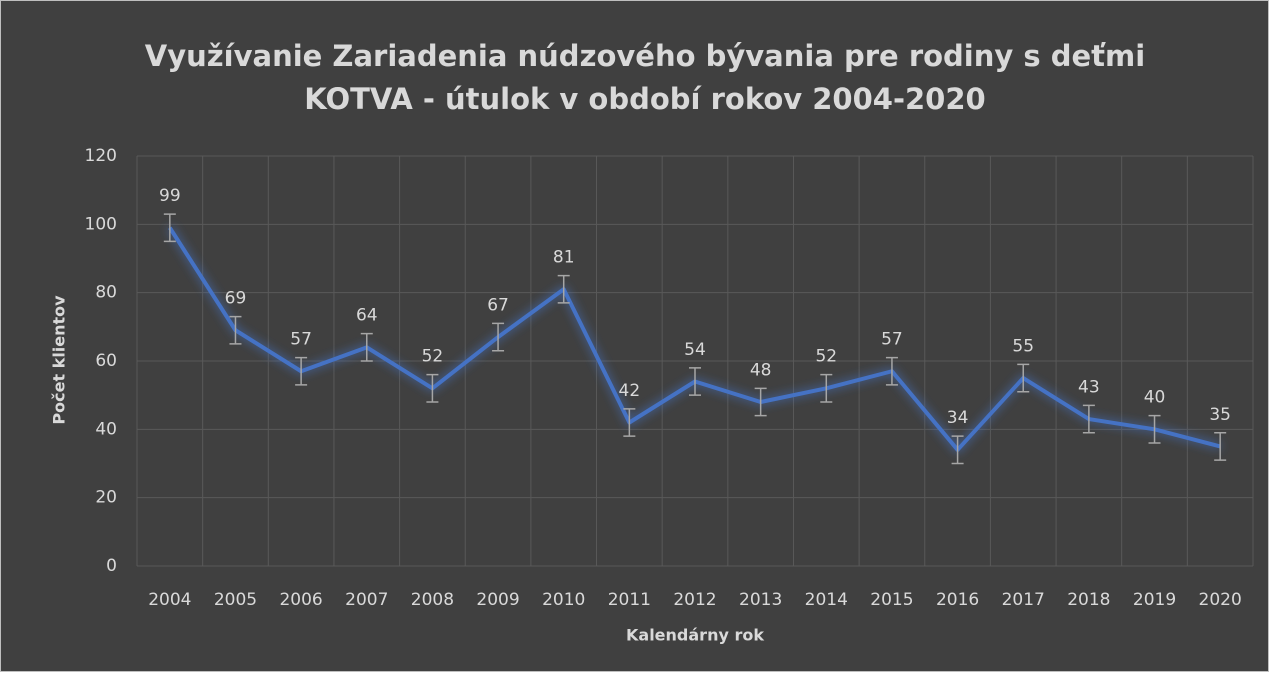 This screenshot has height=673, width=1270. I want to click on data-label: 69, so click(236, 299).